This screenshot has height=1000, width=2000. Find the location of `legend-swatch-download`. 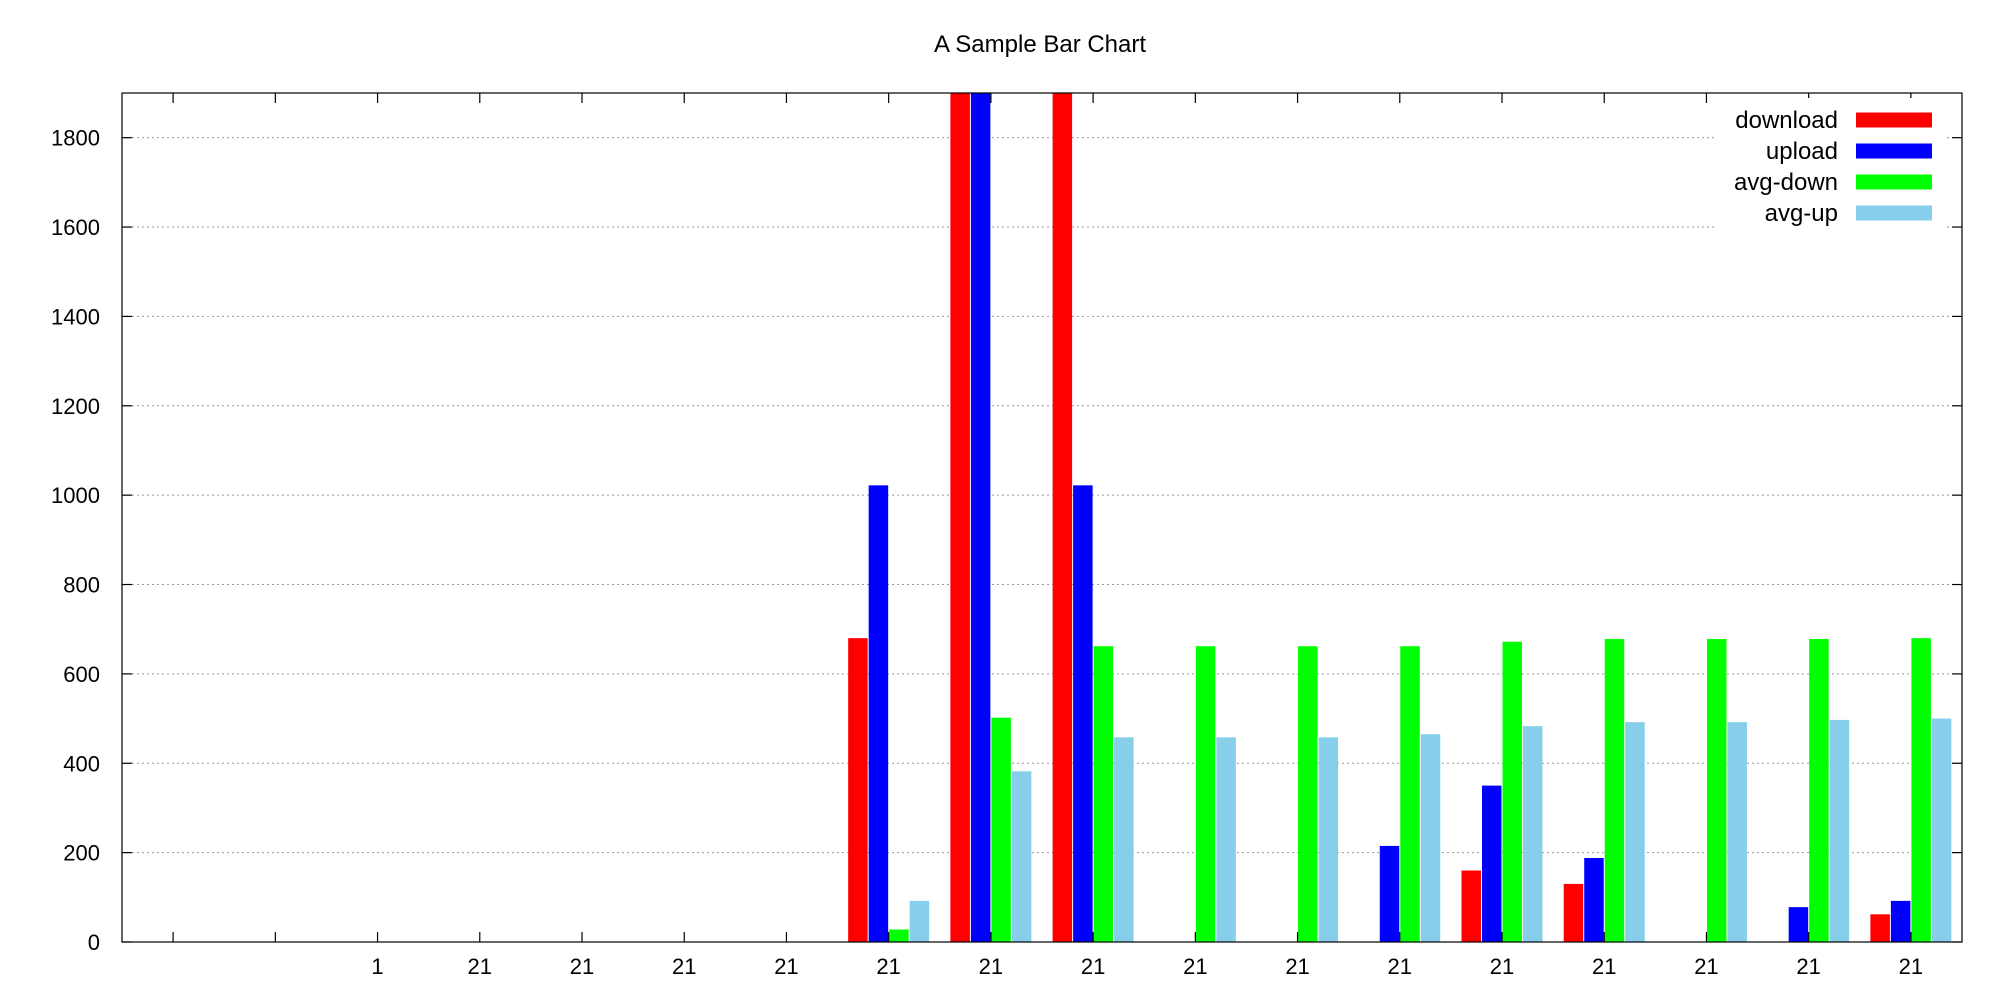

legend-swatch-download is located at coordinates (1894, 120).